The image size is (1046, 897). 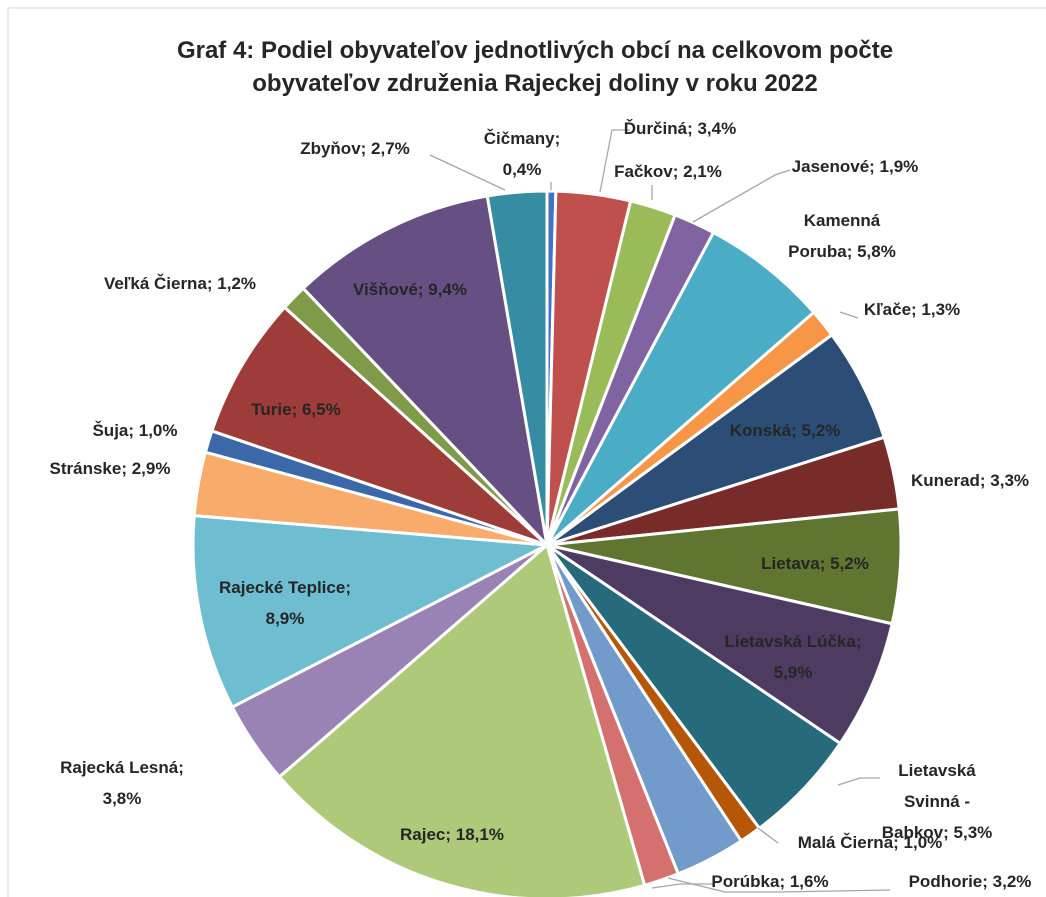 I want to click on text-line: Višňové; 9,4%, so click(x=410, y=289).